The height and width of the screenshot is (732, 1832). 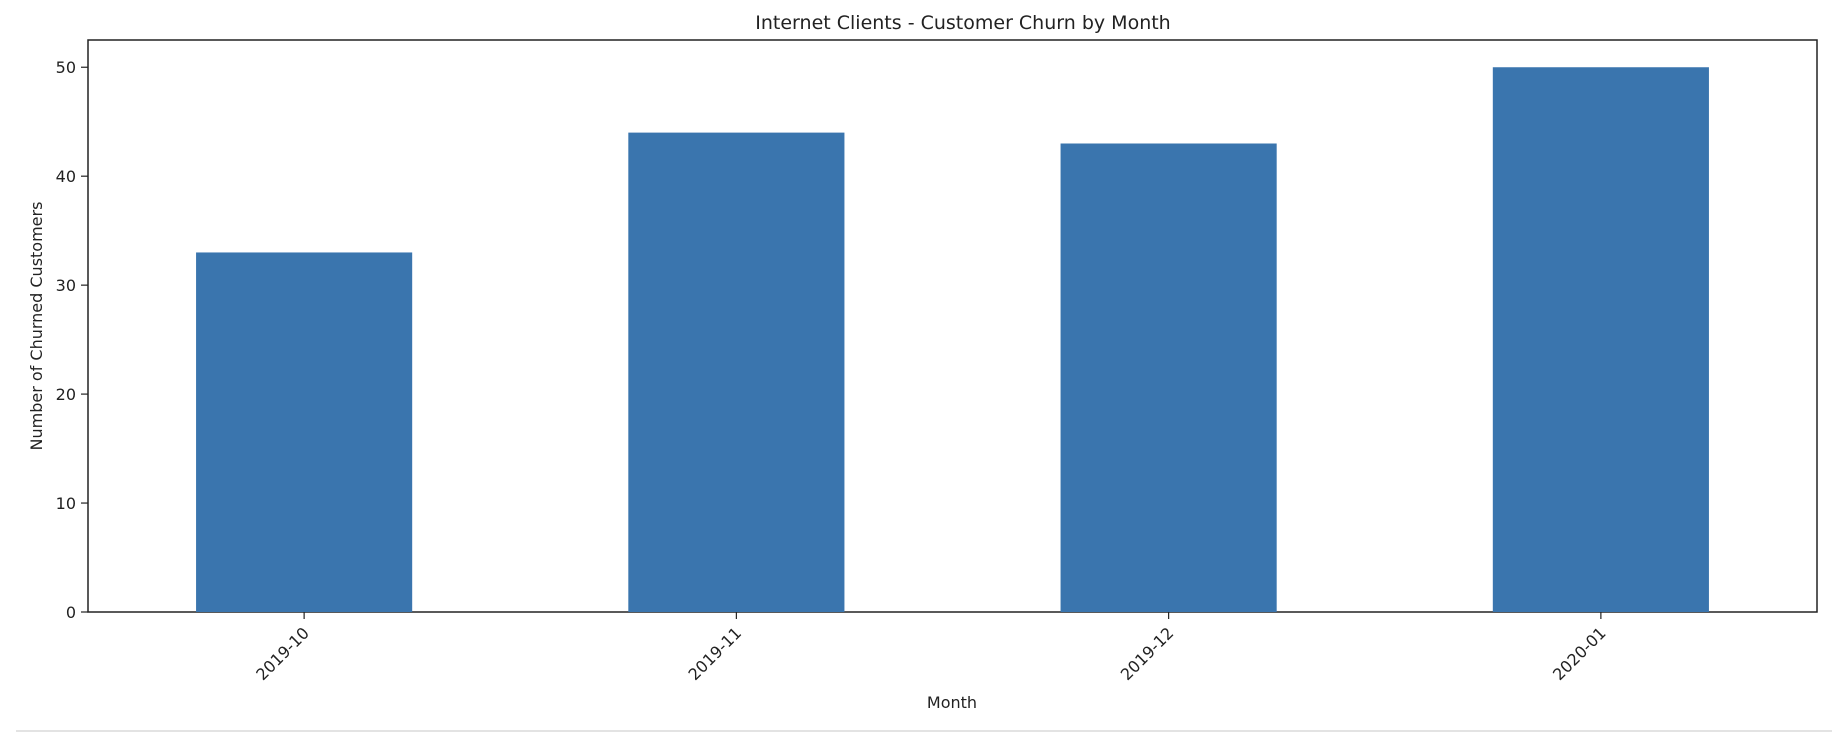 I want to click on x-axis-ticks: 2019-10 2019-11 2019-12 2020-01, so click(x=931, y=648).